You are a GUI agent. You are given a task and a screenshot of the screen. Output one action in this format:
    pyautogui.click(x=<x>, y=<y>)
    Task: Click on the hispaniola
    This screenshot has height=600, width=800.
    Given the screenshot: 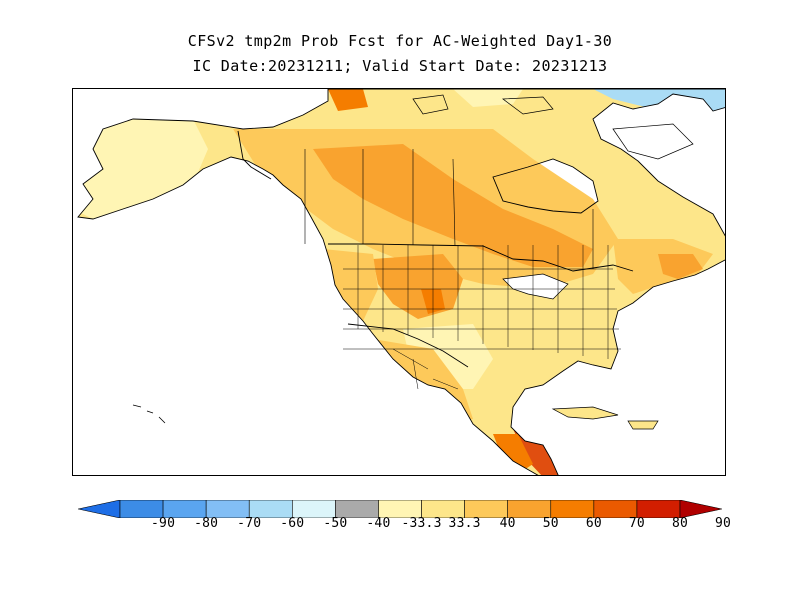 What is the action you would take?
    pyautogui.click(x=643, y=425)
    